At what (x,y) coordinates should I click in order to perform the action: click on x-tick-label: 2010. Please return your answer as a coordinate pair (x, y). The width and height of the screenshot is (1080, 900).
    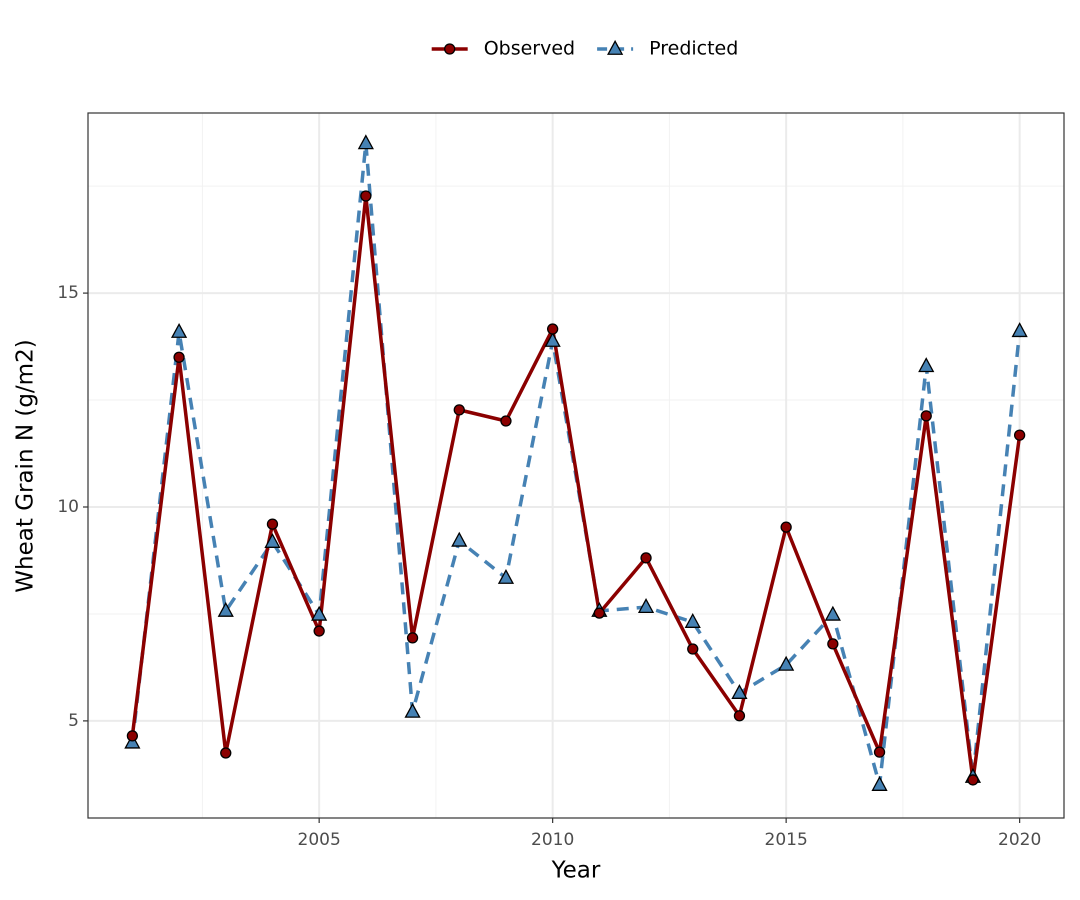
    Looking at the image, I should click on (552, 840).